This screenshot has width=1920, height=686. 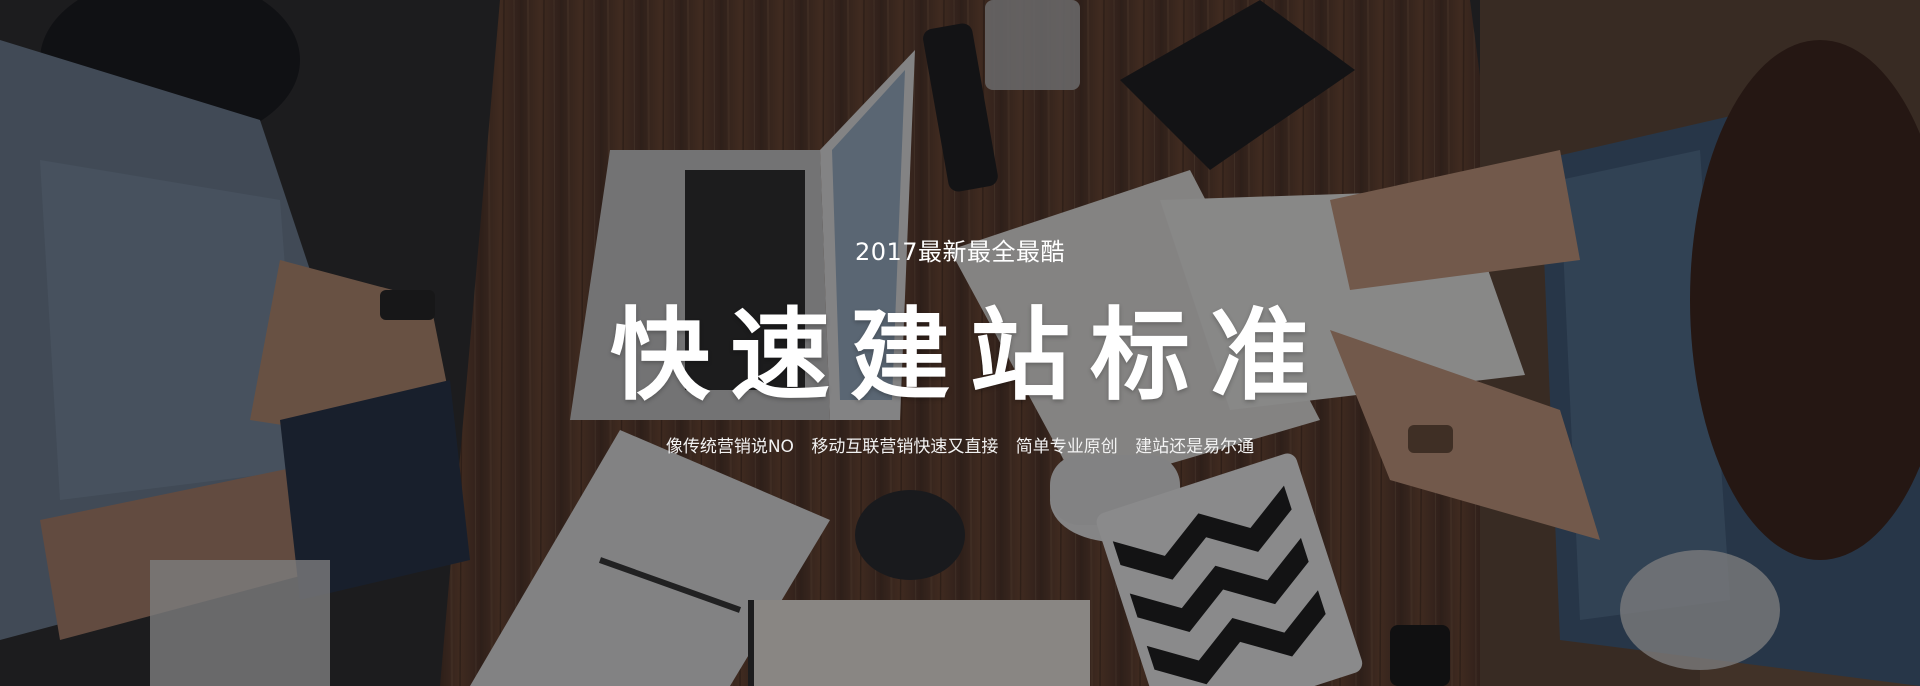 What do you see at coordinates (729, 447) in the screenshot?
I see `tagline-part-1: 像传统营销说NO` at bounding box center [729, 447].